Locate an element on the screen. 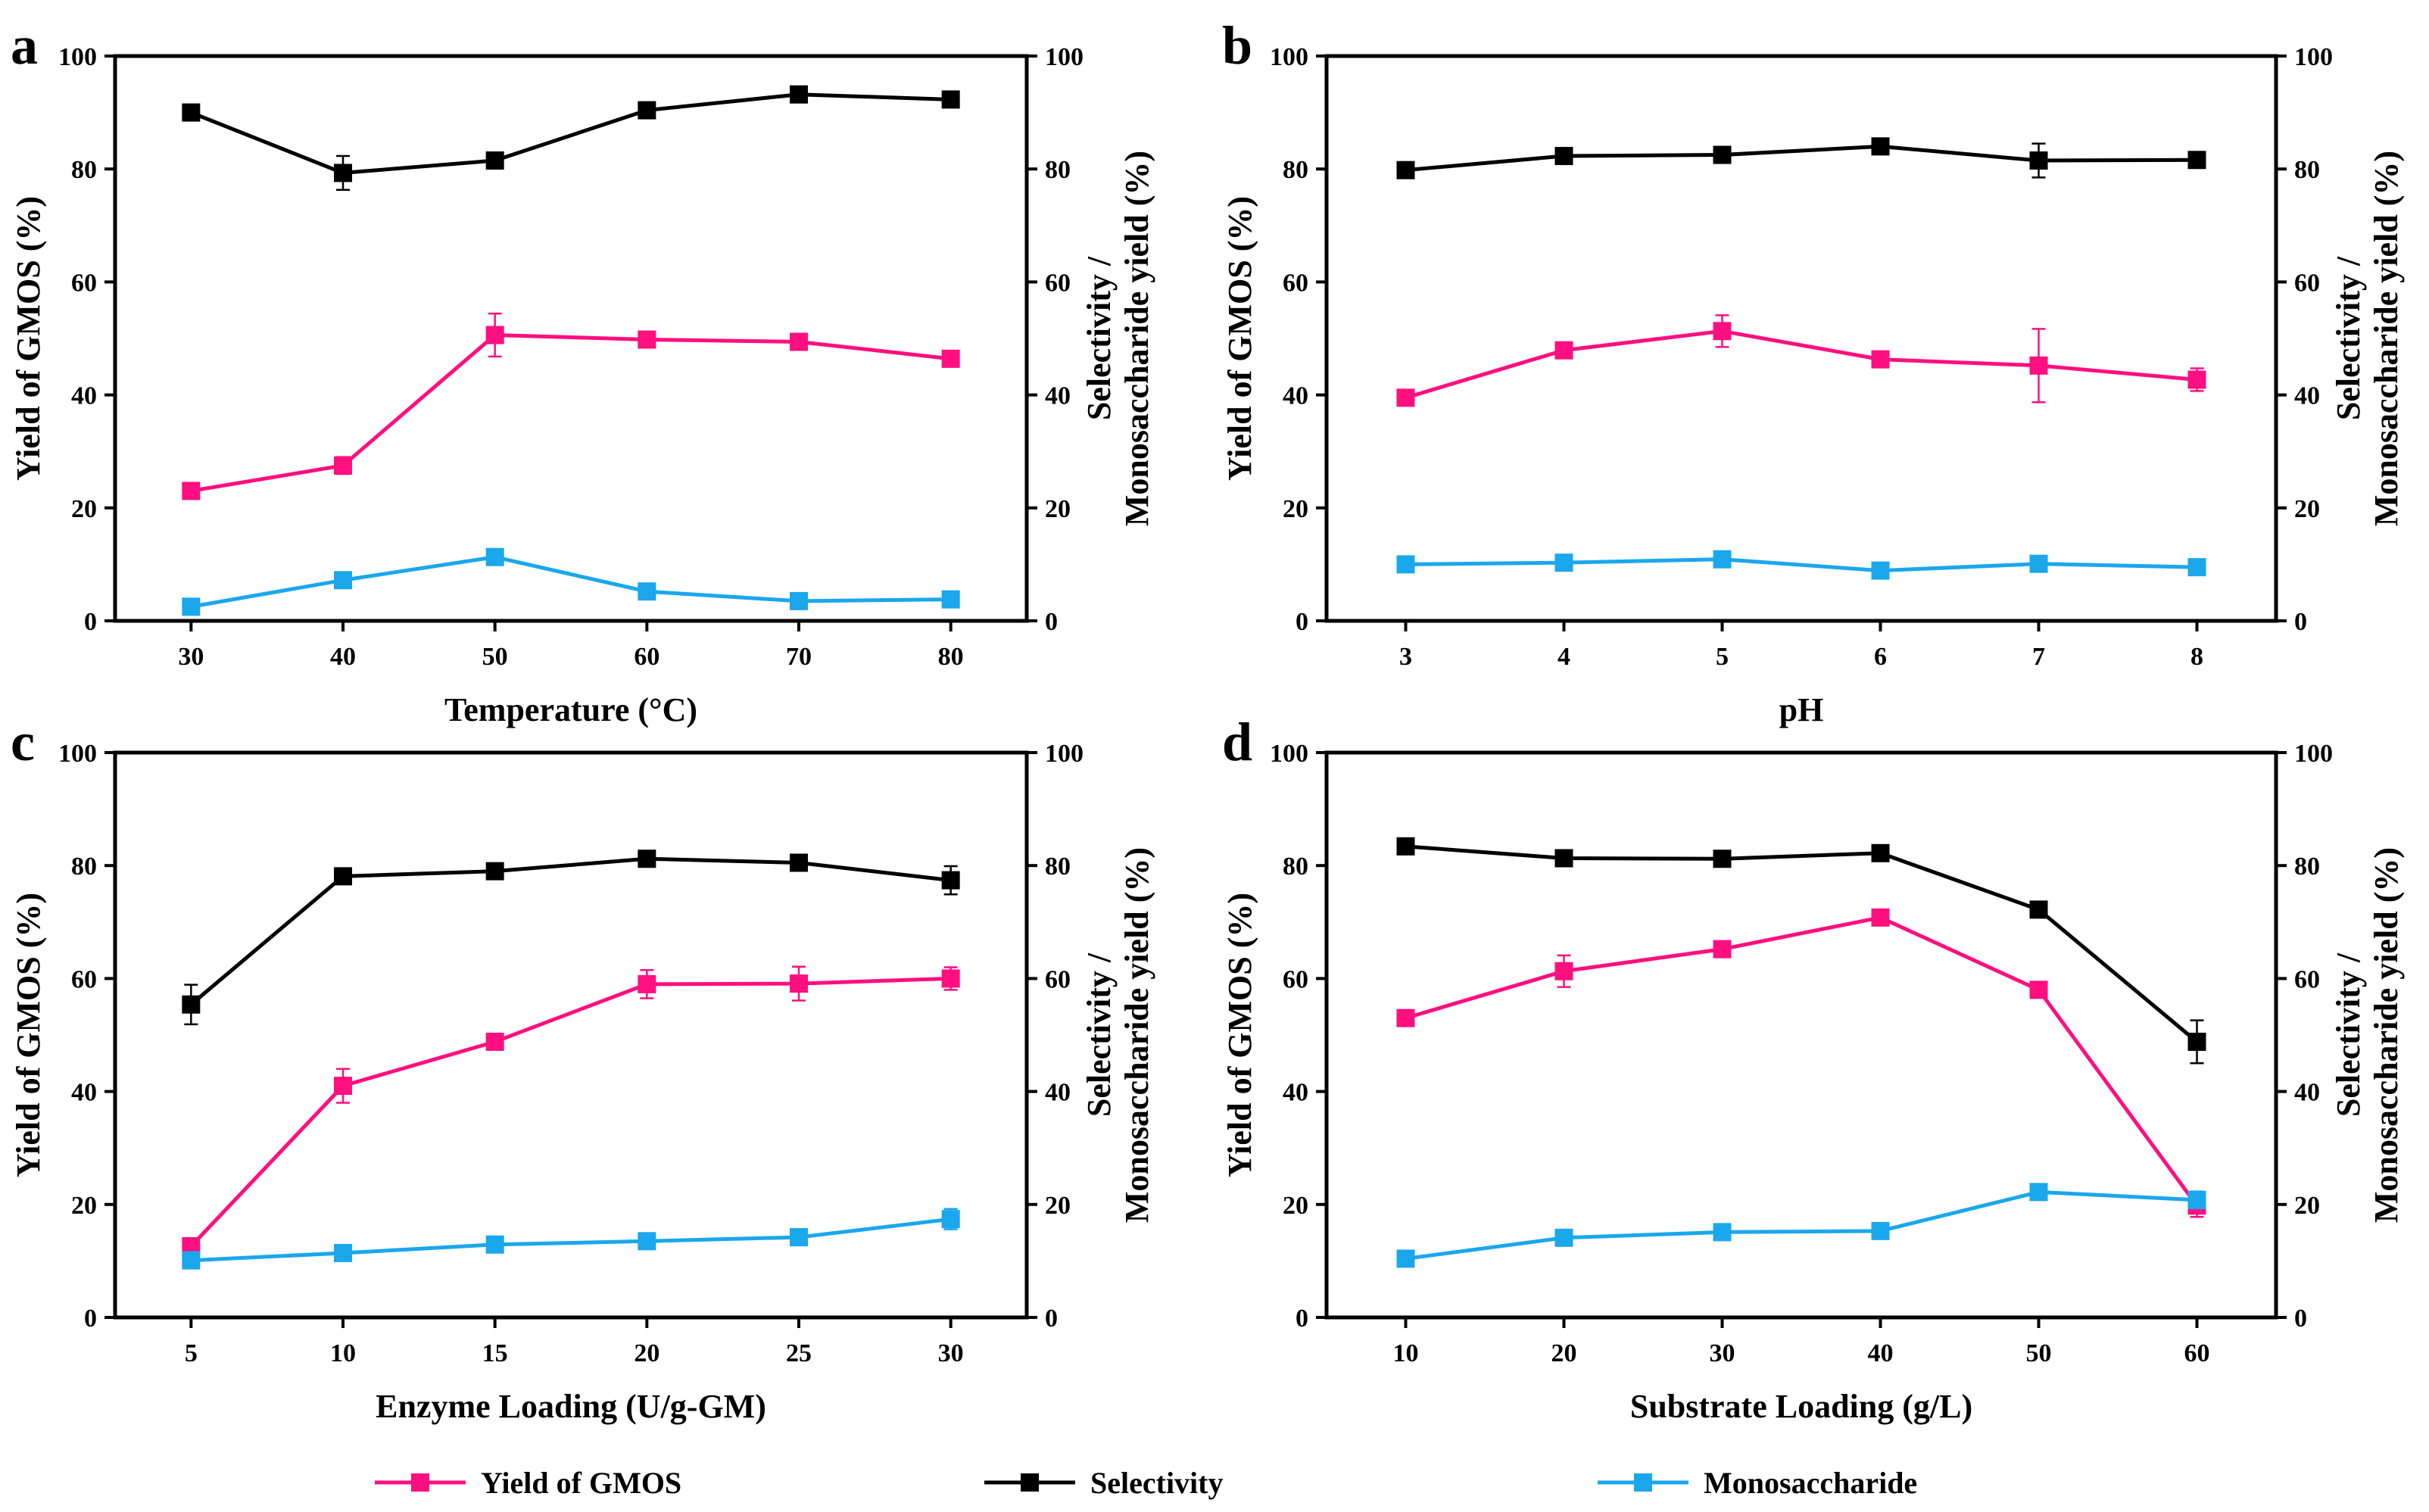  legend-item: Monosaccharide is located at coordinates (1757, 1483).